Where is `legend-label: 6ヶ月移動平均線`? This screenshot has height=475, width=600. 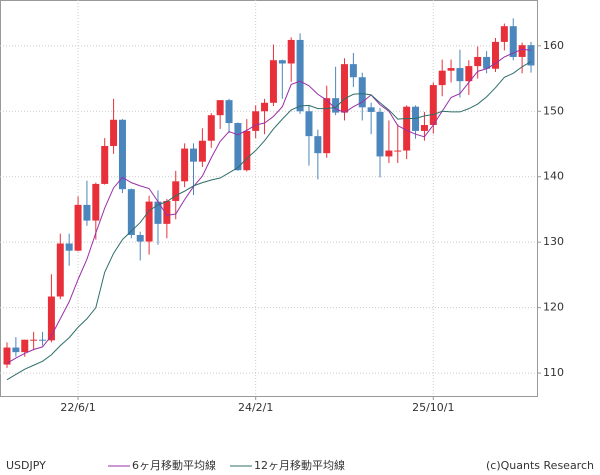
legend-label: 6ヶ月移動平均線 is located at coordinates (174, 465).